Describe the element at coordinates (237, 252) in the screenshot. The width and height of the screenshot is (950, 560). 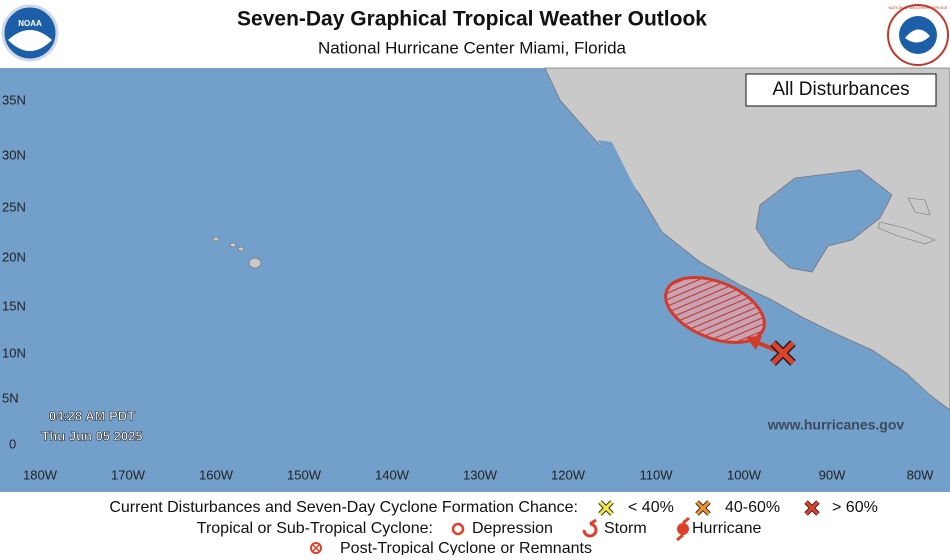
I see `hawaii` at that location.